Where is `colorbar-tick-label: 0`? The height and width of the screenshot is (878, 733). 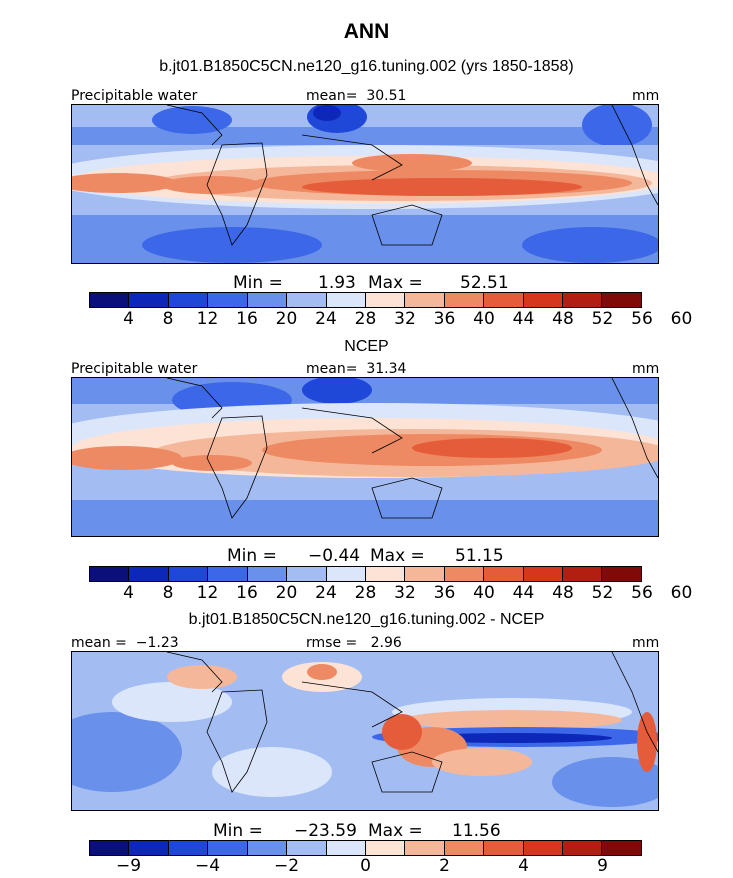
colorbar-tick-label: 0 is located at coordinates (365, 866).